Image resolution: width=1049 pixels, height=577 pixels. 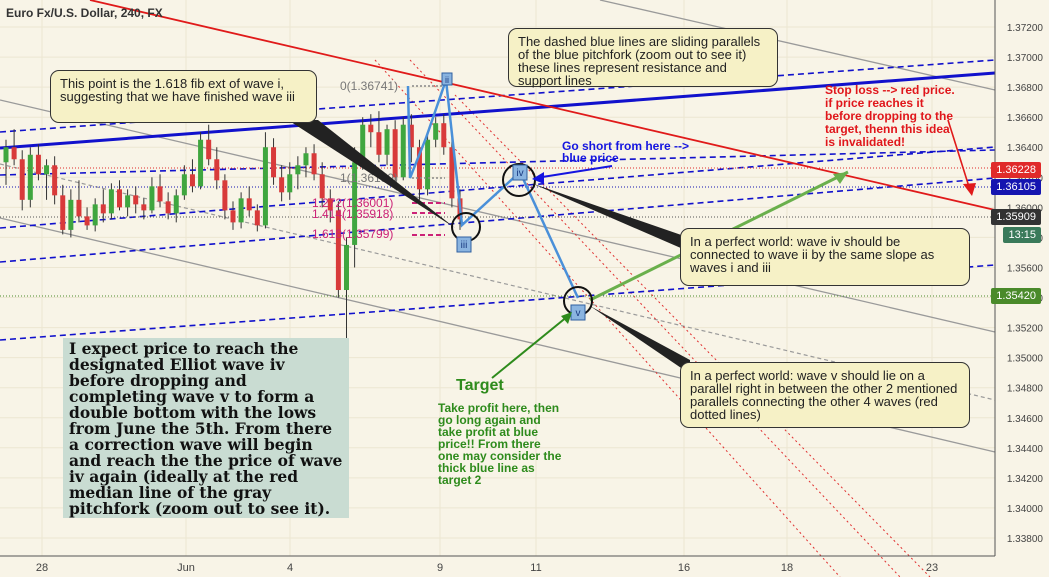 What do you see at coordinates (684, 568) in the screenshot?
I see `time-tick-label: 16` at bounding box center [684, 568].